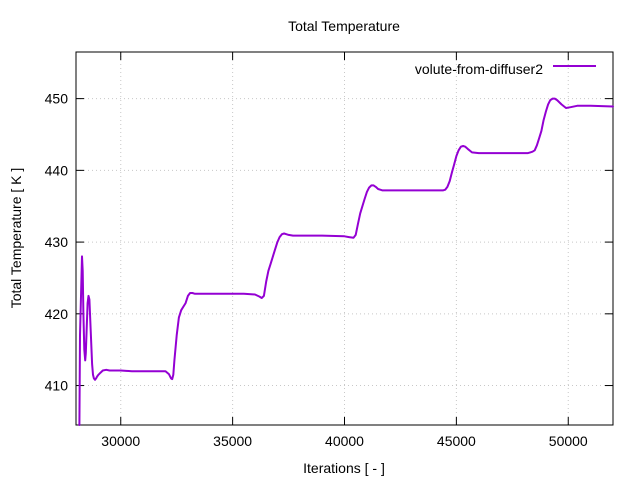  What do you see at coordinates (57, 242) in the screenshot?
I see `y-tick-label: 430` at bounding box center [57, 242].